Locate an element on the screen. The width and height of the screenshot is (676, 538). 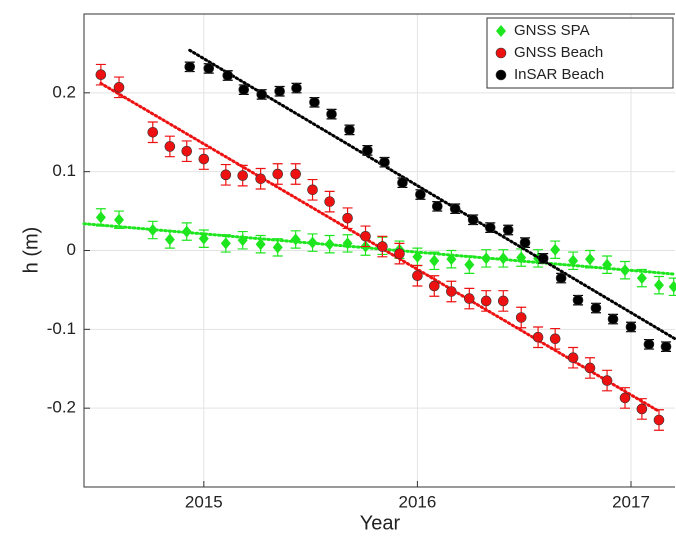
y-tick-label: -0.1 is located at coordinates (61, 328).